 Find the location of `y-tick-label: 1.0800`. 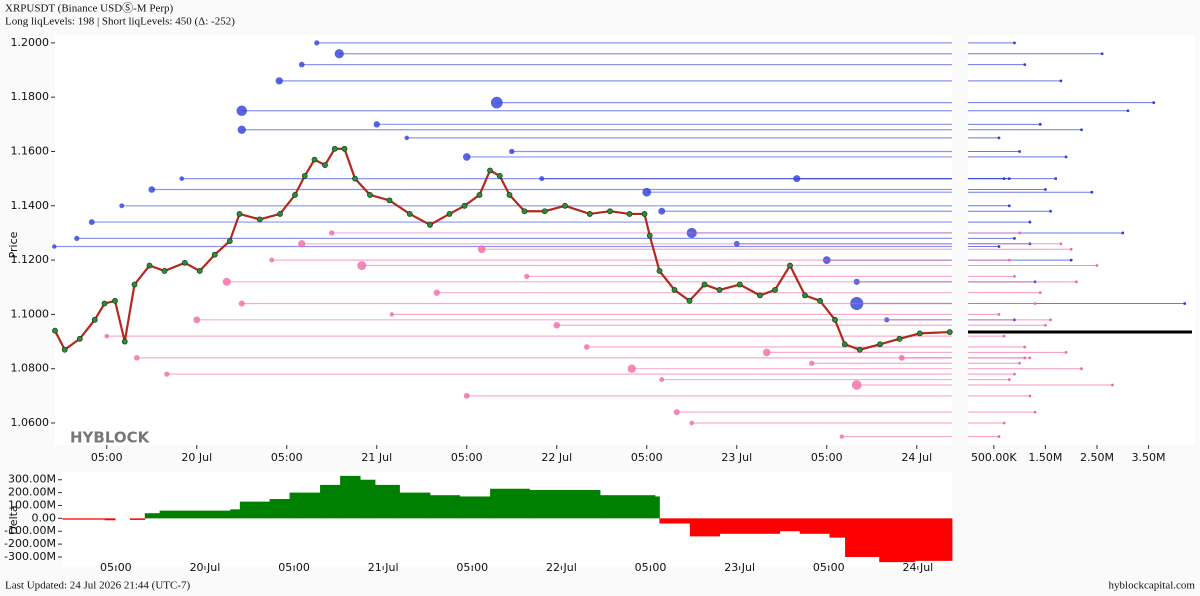

y-tick-label: 1.0800 is located at coordinates (30, 368).